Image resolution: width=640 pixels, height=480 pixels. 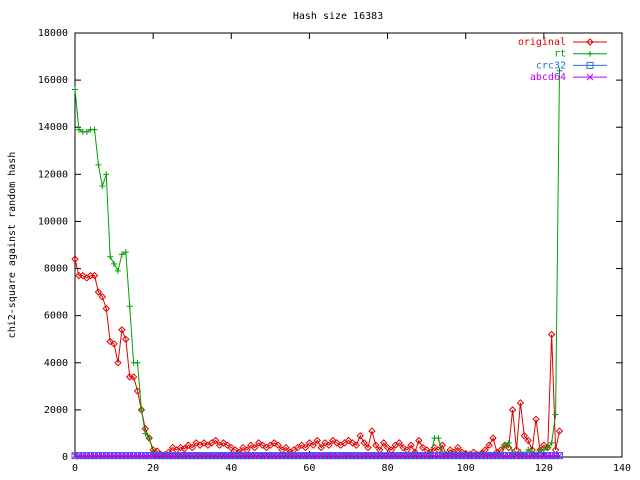 What do you see at coordinates (56, 316) in the screenshot?
I see `y-tick-label: 6000` at bounding box center [56, 316].